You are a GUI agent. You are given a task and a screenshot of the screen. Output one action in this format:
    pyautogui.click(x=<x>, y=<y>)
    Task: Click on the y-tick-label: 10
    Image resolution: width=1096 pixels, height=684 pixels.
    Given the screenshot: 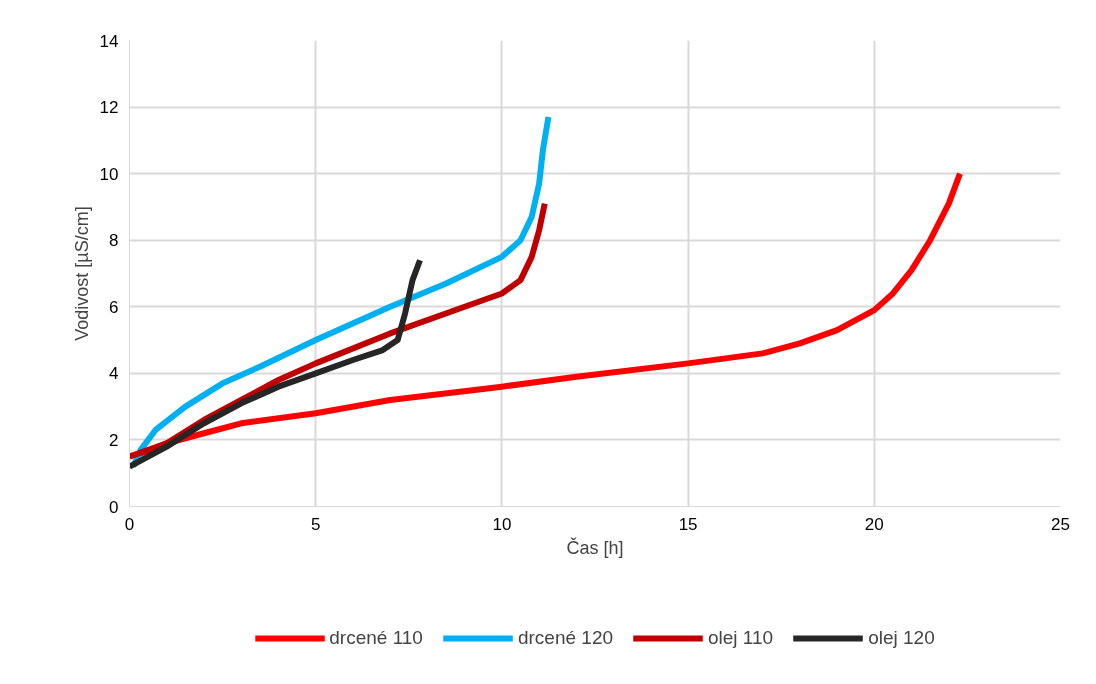 What is the action you would take?
    pyautogui.click(x=109, y=174)
    